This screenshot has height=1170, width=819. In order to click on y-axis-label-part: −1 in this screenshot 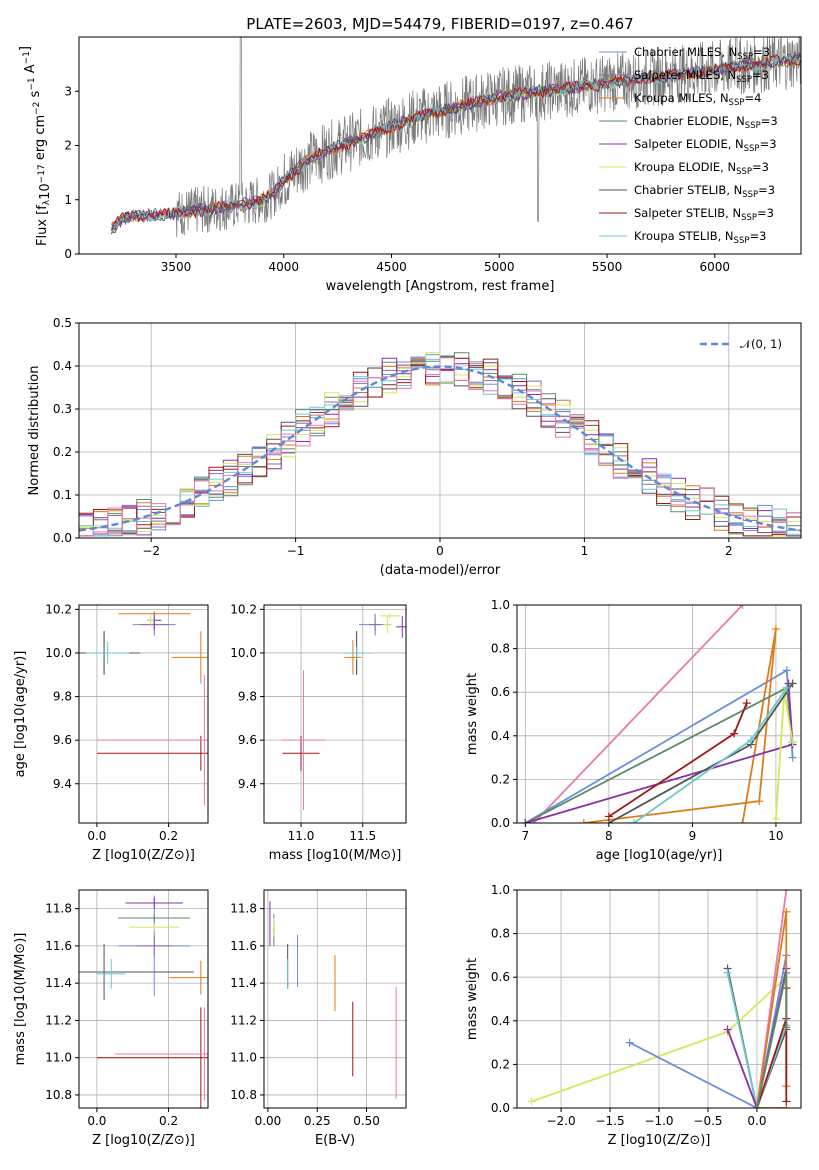, I will do `click(32, 83)`.